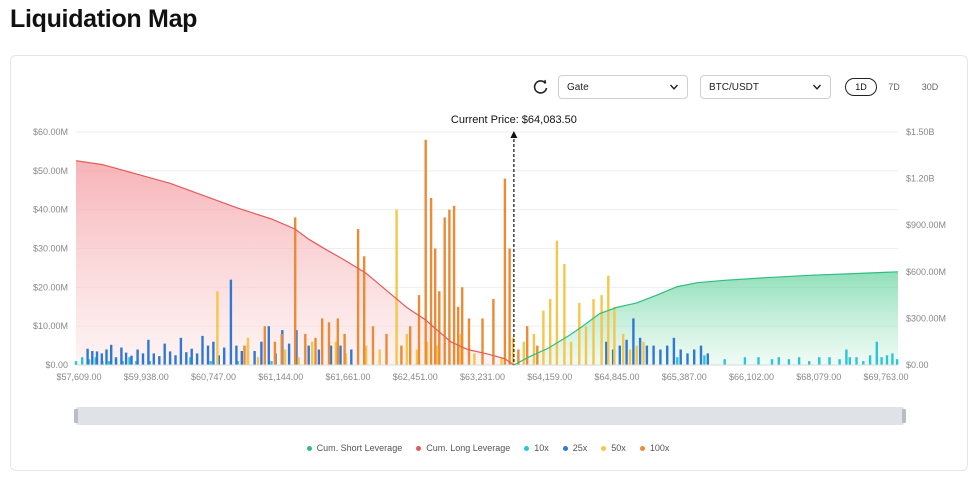  Describe the element at coordinates (574, 448) in the screenshot. I see `legend-item-25x: 25x` at that location.